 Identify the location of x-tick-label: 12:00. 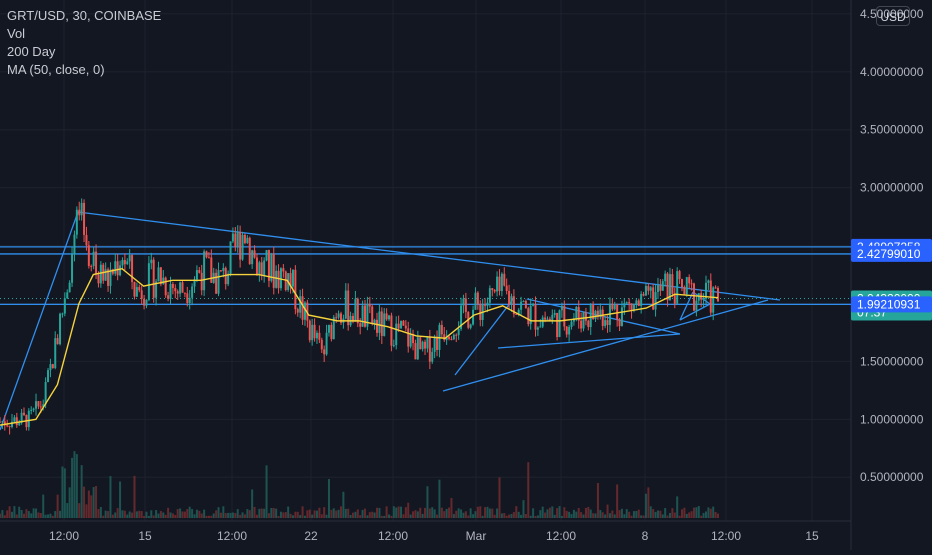
(726, 536).